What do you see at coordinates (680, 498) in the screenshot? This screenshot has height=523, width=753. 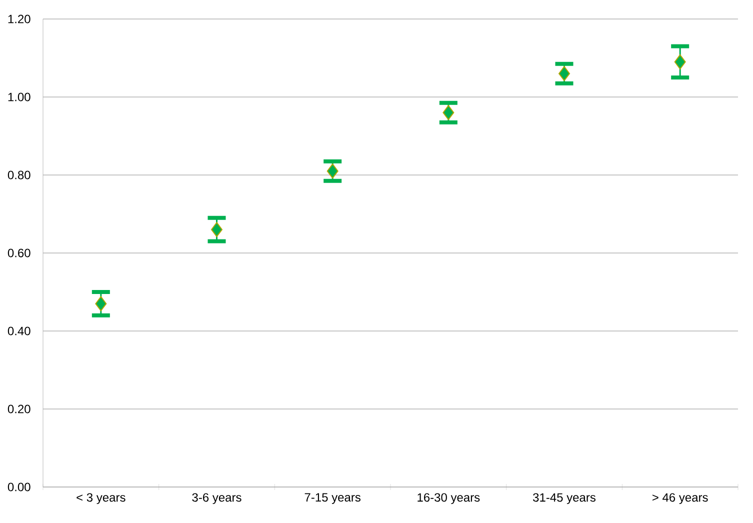 I see `x-tick-label: > 46 years` at bounding box center [680, 498].